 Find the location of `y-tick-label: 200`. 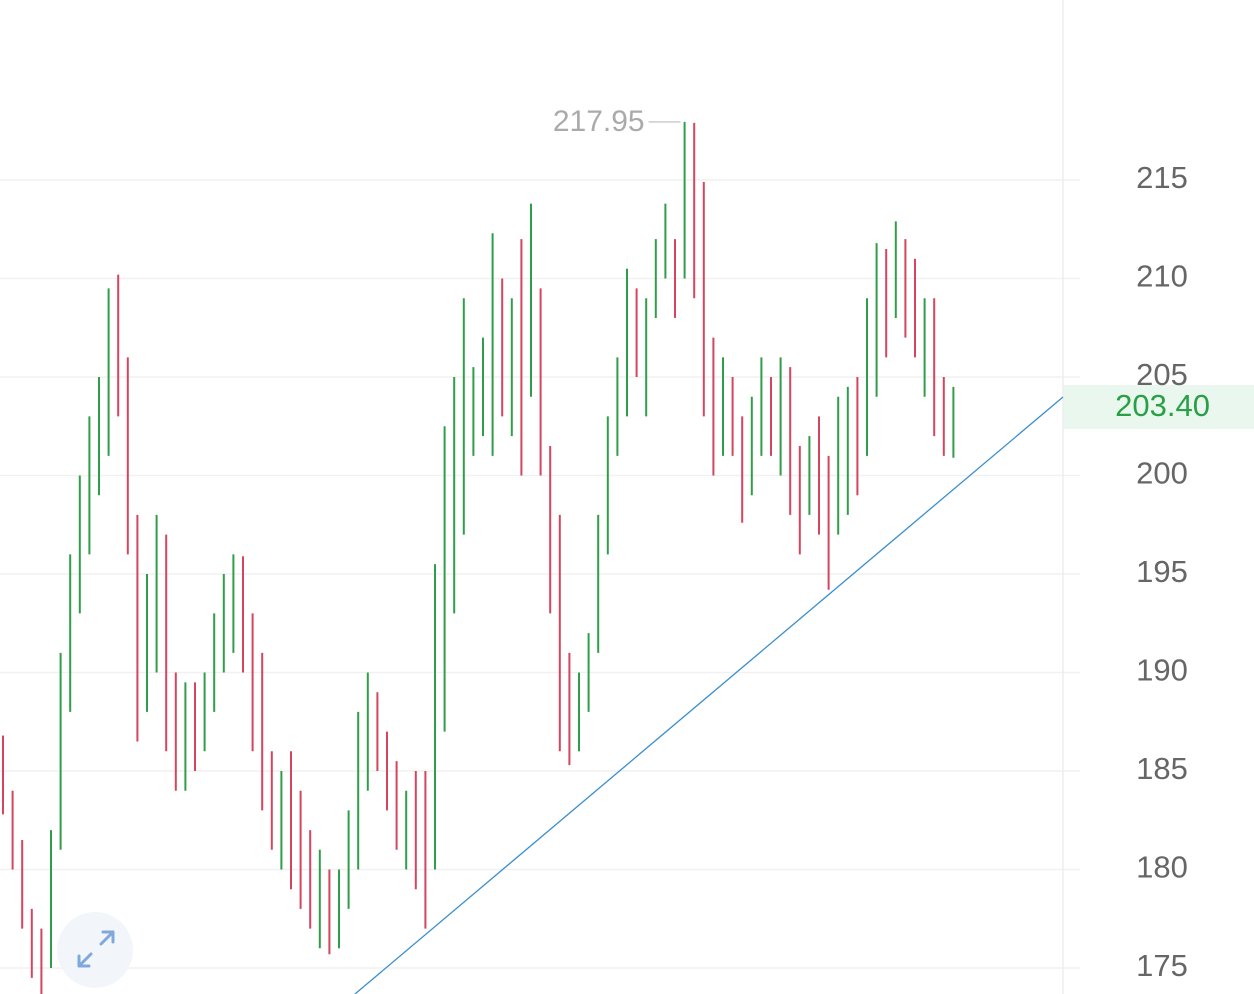

y-tick-label: 200 is located at coordinates (1162, 473).